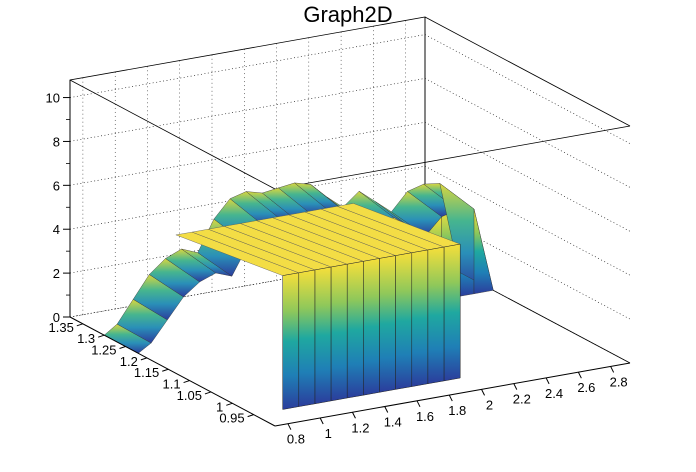 This screenshot has height=472, width=696. What do you see at coordinates (86, 338) in the screenshot?
I see `y-tick-label: 1.3` at bounding box center [86, 338].